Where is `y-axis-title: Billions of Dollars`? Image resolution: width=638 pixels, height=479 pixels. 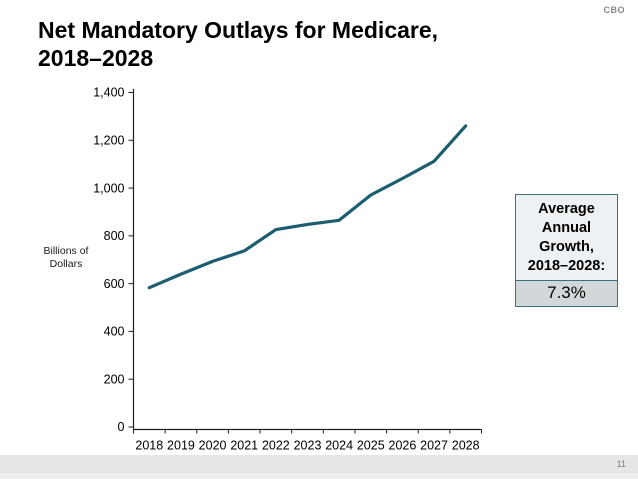
y-axis-title: Billions of Dollars is located at coordinates (66, 258).